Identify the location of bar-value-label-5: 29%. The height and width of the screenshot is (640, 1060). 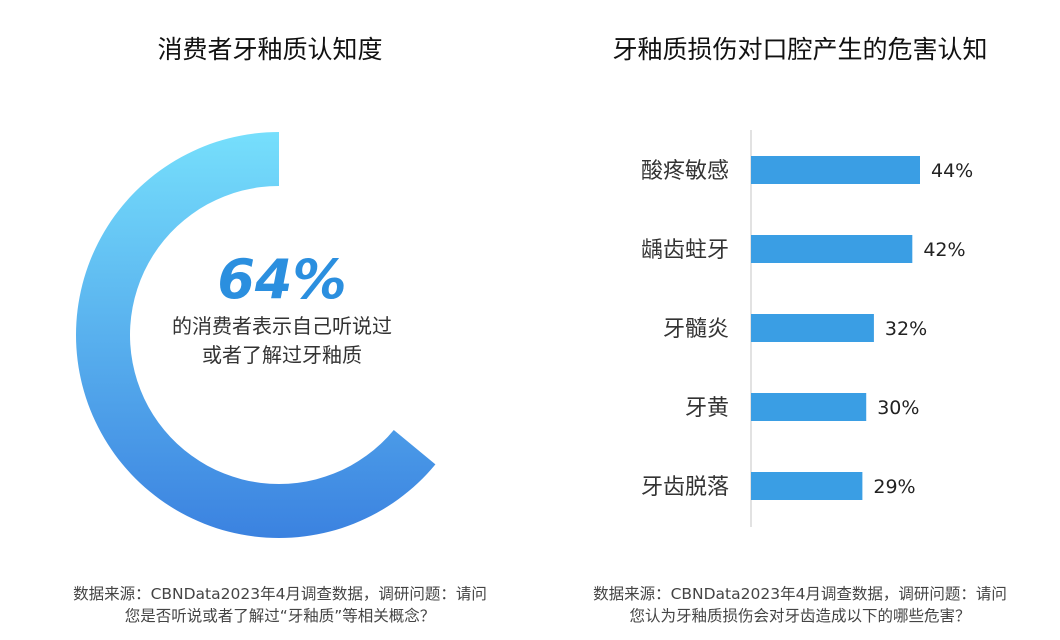
(894, 487).